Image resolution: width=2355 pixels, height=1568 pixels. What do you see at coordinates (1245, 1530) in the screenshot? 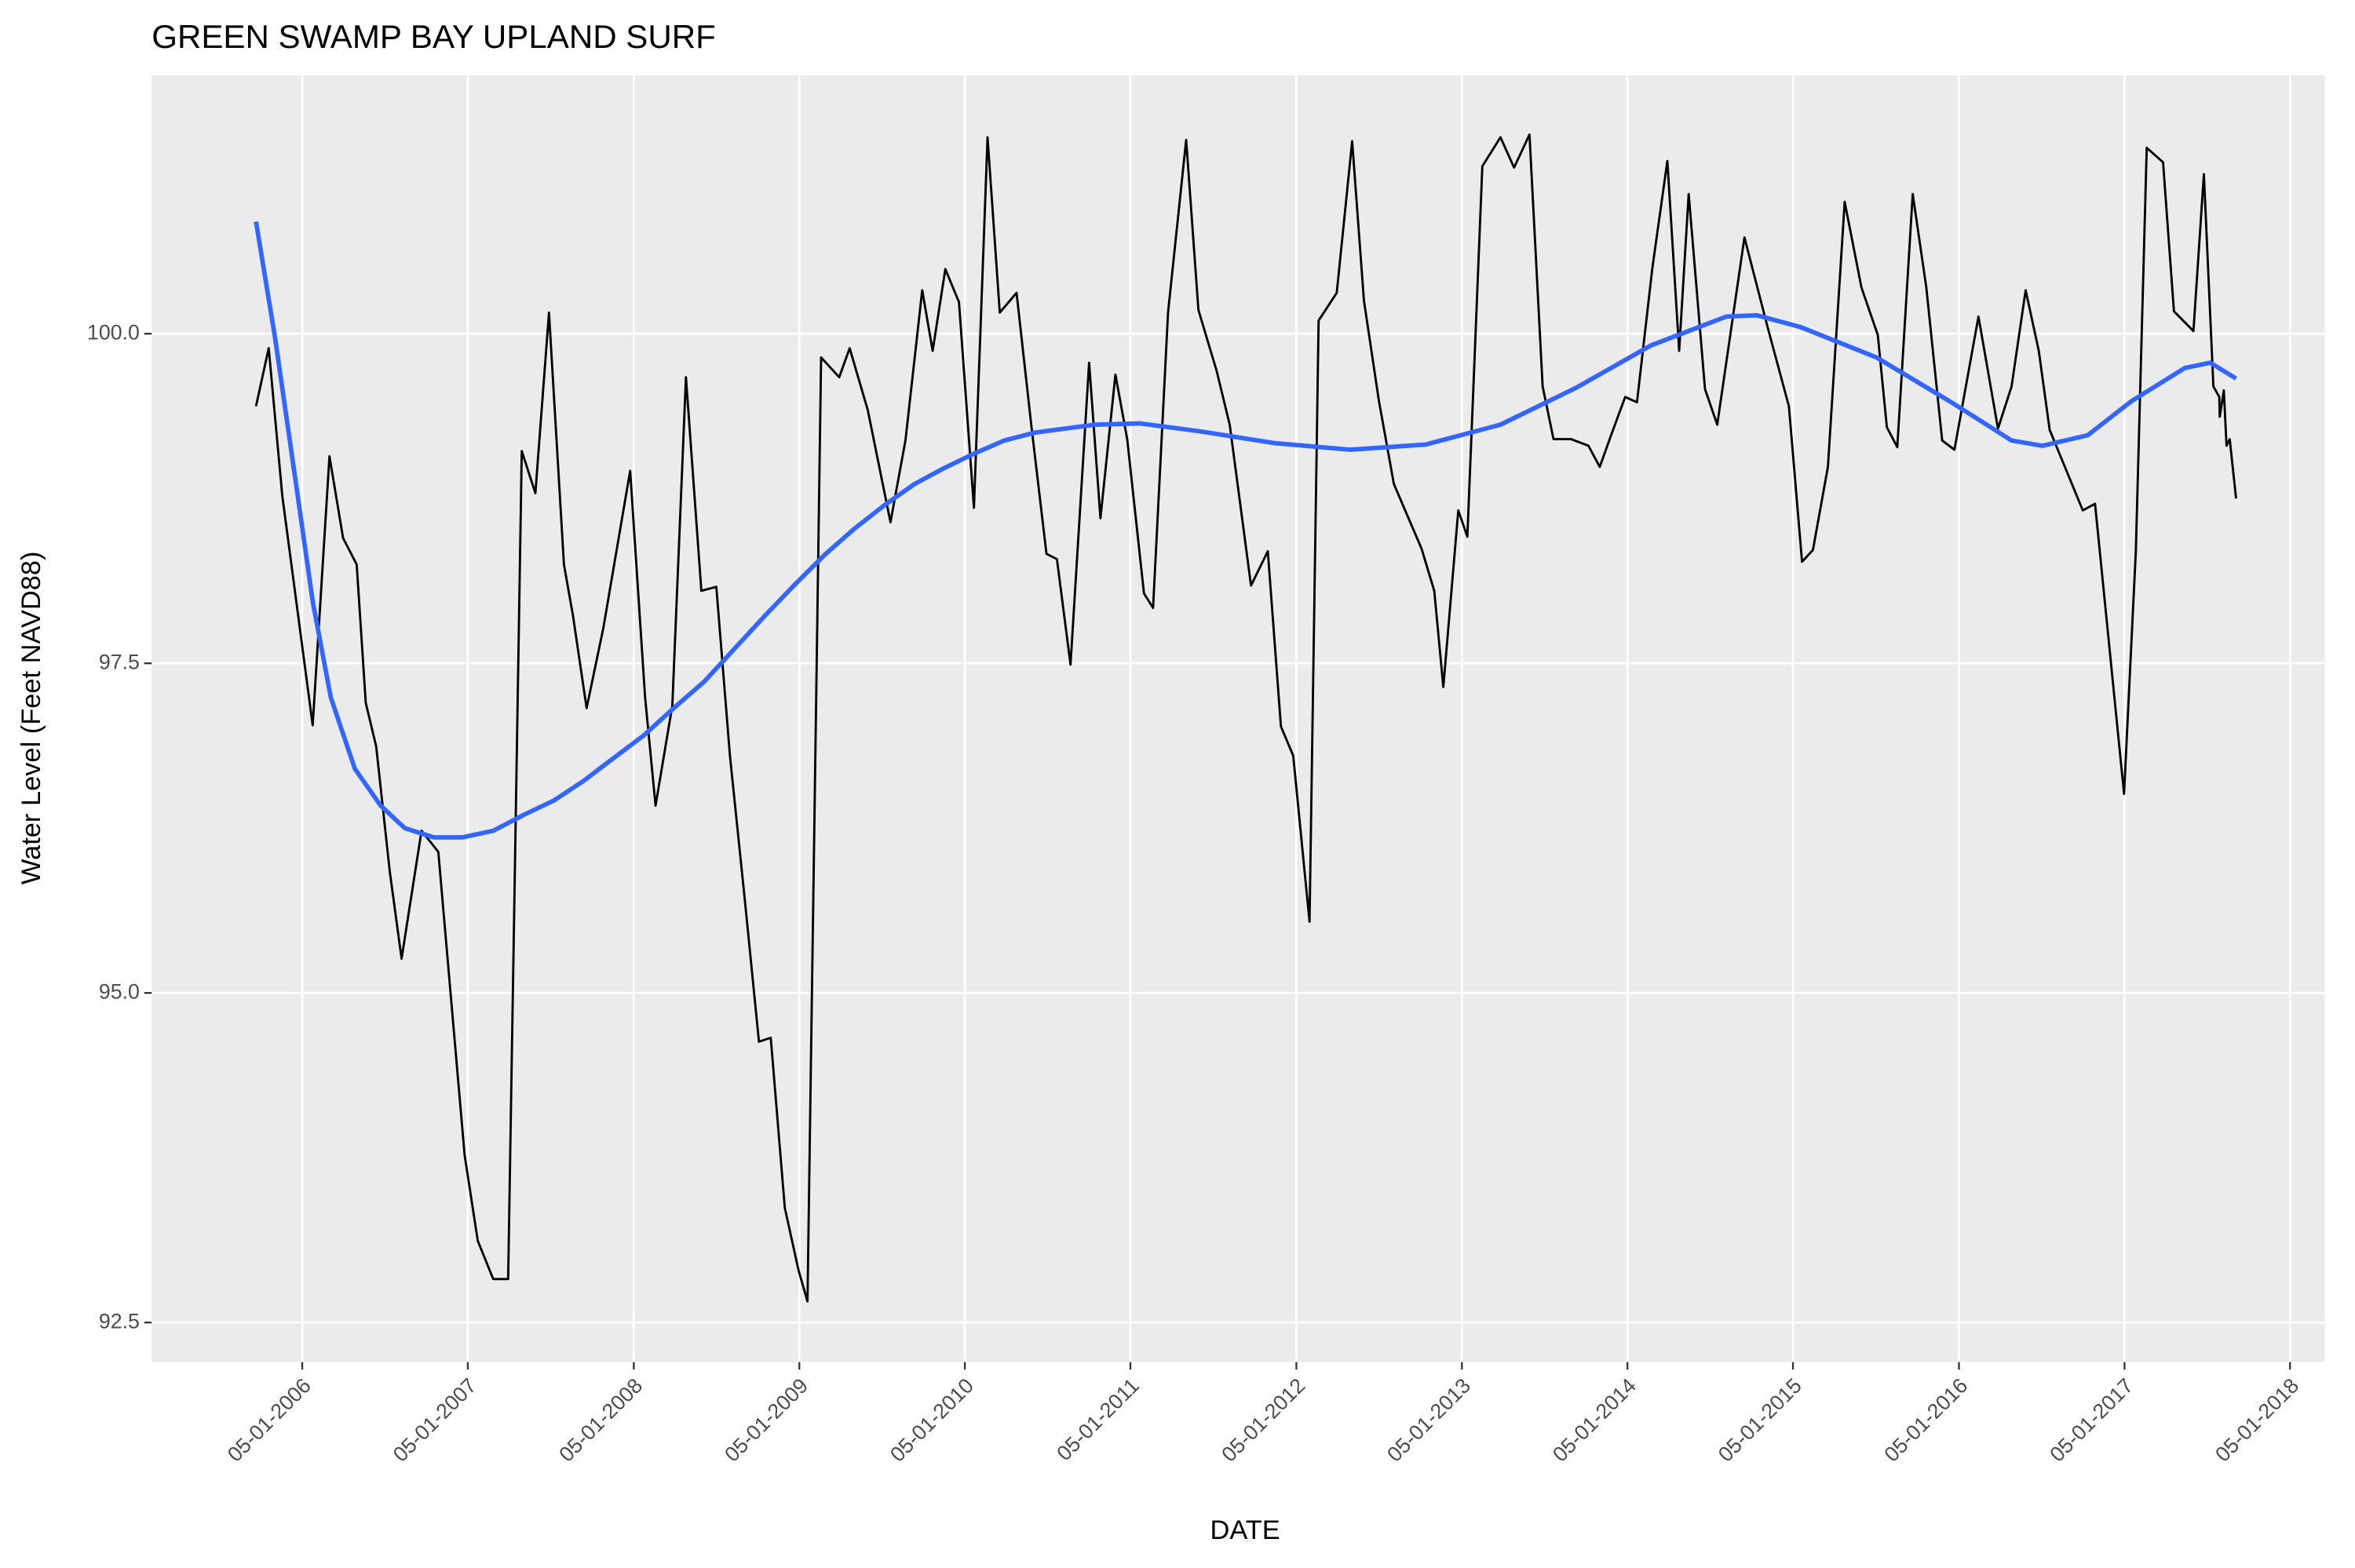
I see `x-axis-title: DATE` at bounding box center [1245, 1530].